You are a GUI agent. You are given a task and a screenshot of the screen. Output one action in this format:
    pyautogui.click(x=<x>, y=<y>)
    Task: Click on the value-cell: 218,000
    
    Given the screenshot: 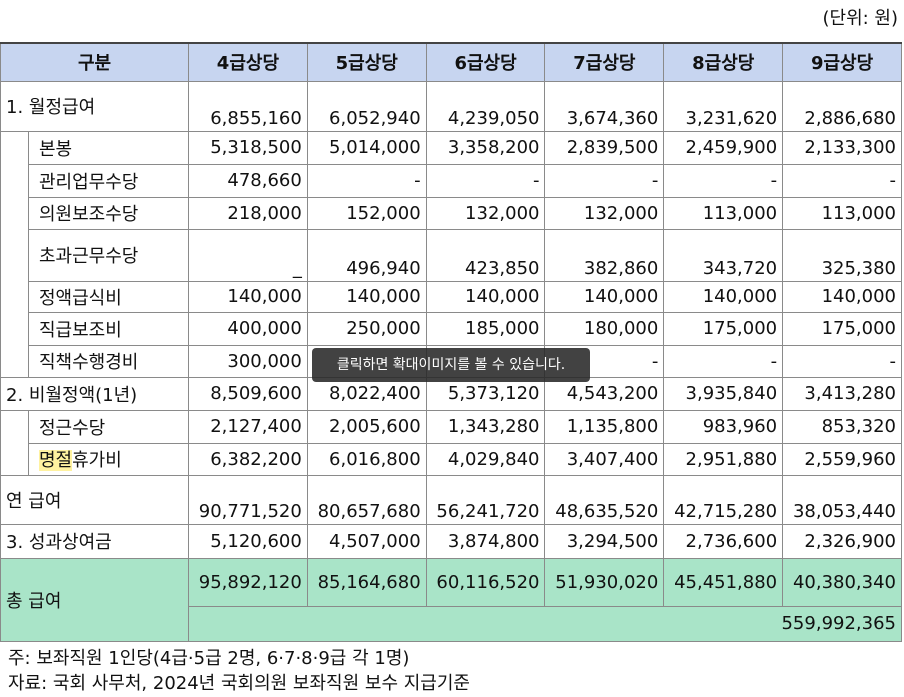 What is the action you would take?
    pyautogui.click(x=248, y=213)
    